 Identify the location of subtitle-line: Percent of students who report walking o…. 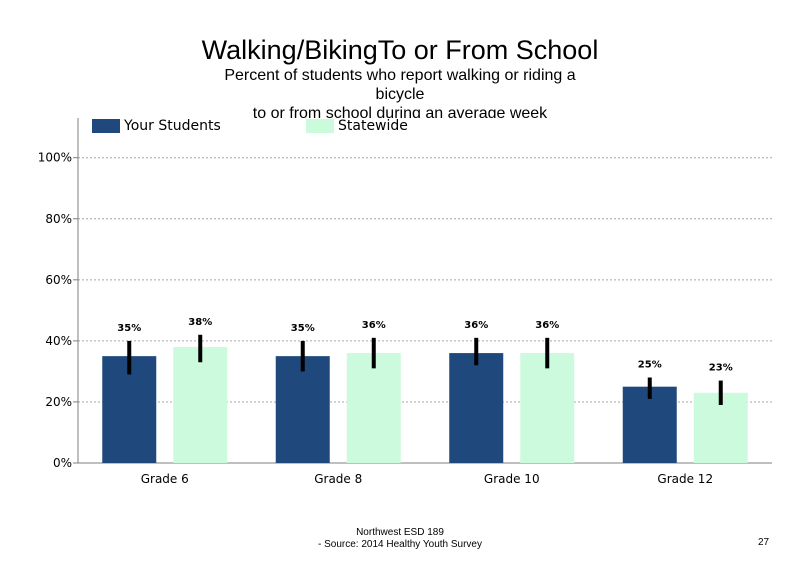
(400, 75).